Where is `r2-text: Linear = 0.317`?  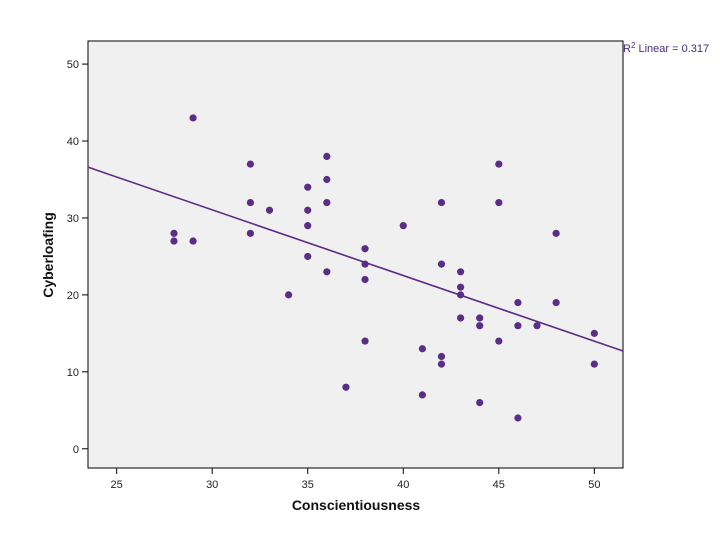 r2-text: Linear = 0.317 is located at coordinates (672, 49).